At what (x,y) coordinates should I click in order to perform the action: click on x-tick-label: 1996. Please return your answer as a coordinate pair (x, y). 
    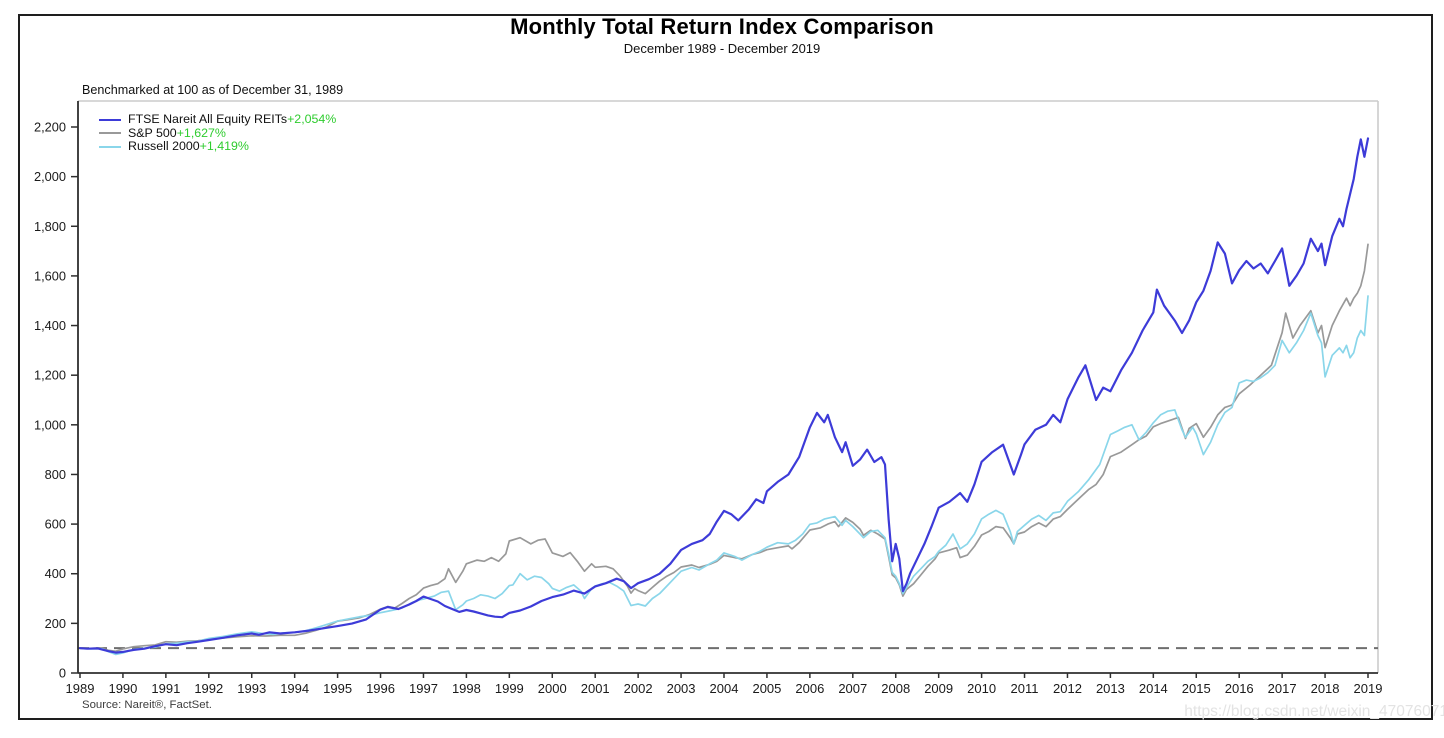
    Looking at the image, I should click on (380, 688).